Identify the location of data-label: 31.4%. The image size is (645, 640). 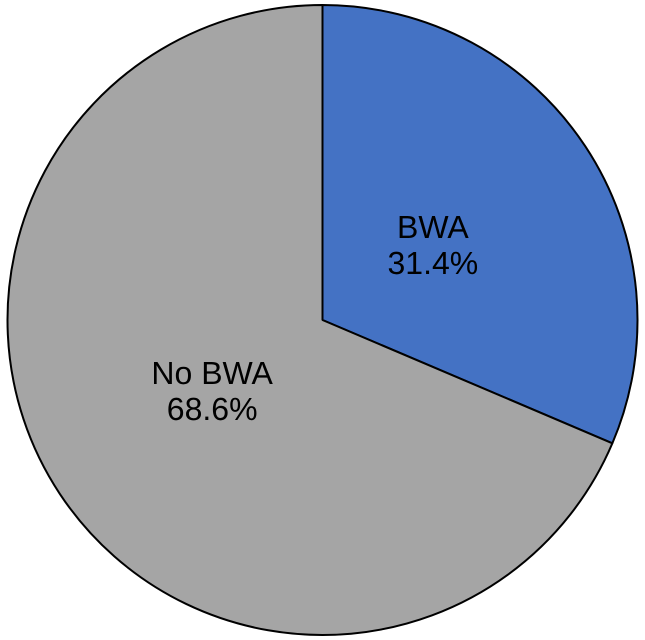
(432, 262).